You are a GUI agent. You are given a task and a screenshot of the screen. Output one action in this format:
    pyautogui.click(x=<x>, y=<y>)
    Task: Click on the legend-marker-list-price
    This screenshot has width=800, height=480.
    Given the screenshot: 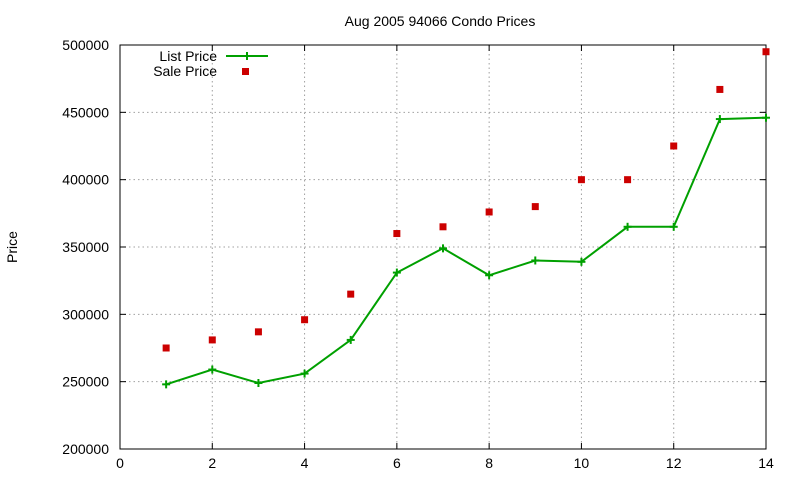 What is the action you would take?
    pyautogui.click(x=247, y=56)
    